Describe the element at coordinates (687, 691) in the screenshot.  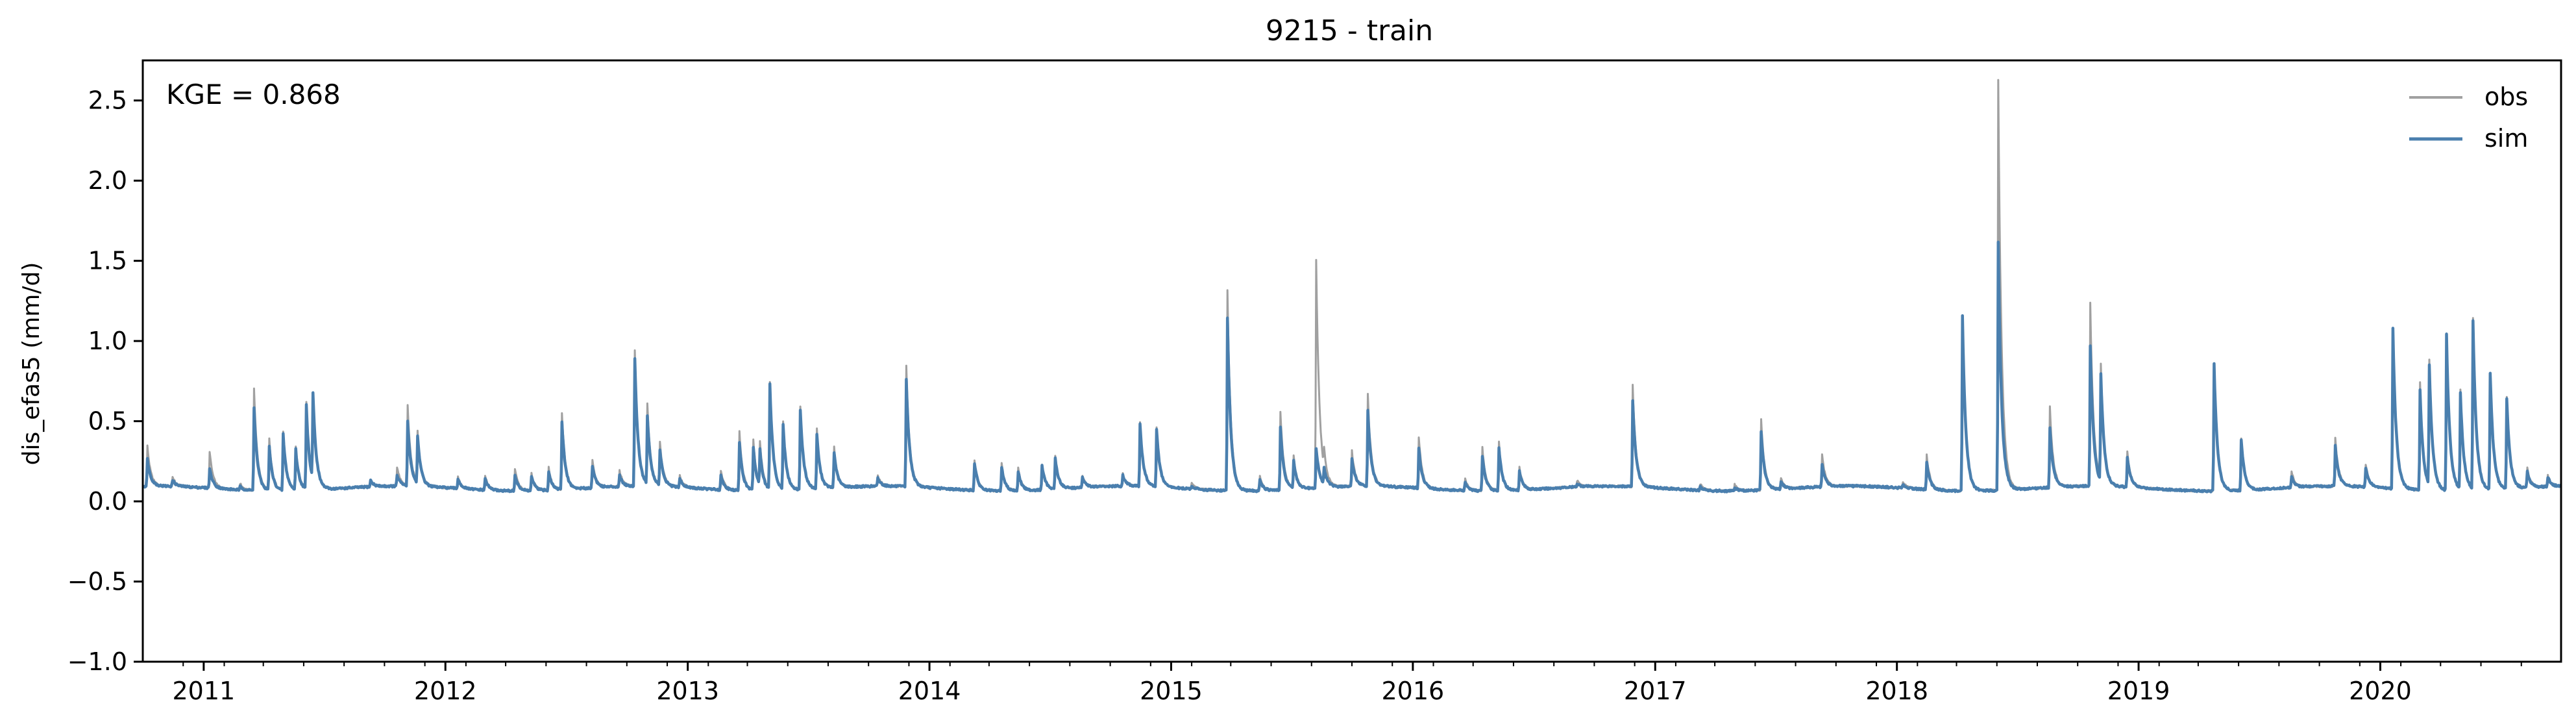
I see `x-tick-label: 2013` at that location.